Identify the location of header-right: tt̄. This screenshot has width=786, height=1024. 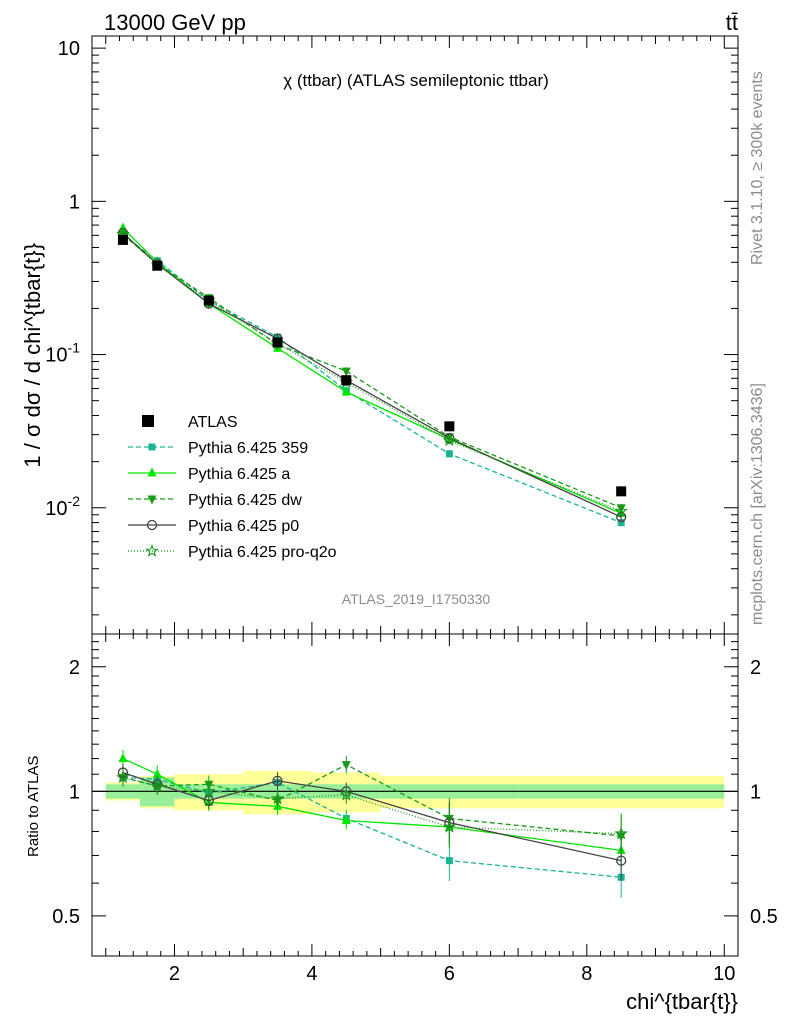
(732, 22).